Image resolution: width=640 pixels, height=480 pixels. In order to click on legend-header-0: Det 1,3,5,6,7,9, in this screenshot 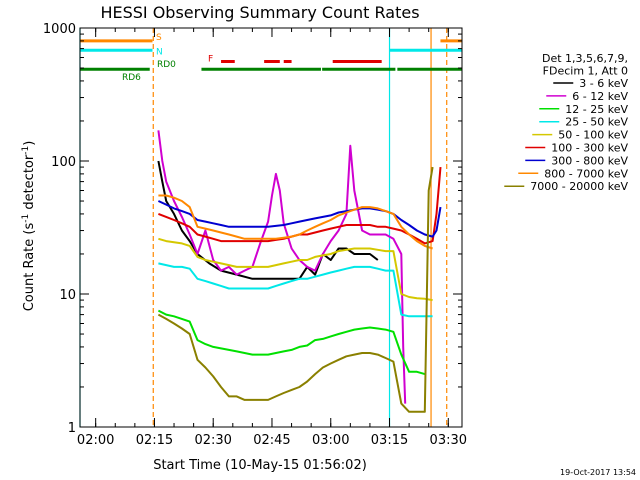, I will do `click(585, 58)`.